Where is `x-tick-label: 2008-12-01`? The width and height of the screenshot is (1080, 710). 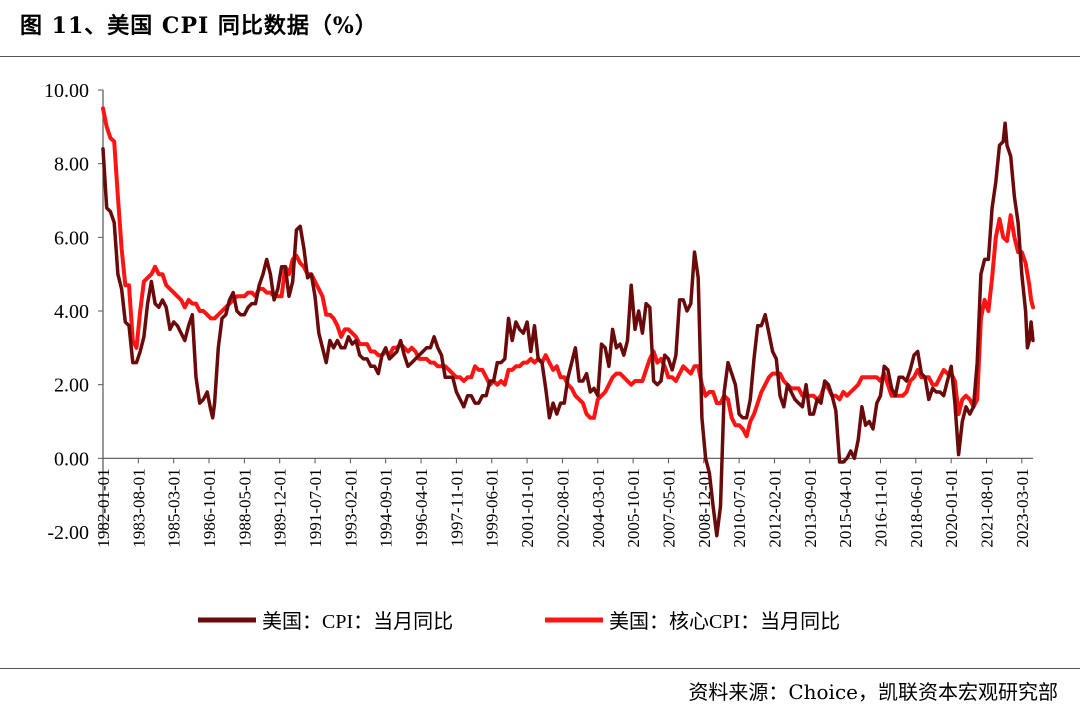 x-tick-label: 2008-12-01 is located at coordinates (704, 507).